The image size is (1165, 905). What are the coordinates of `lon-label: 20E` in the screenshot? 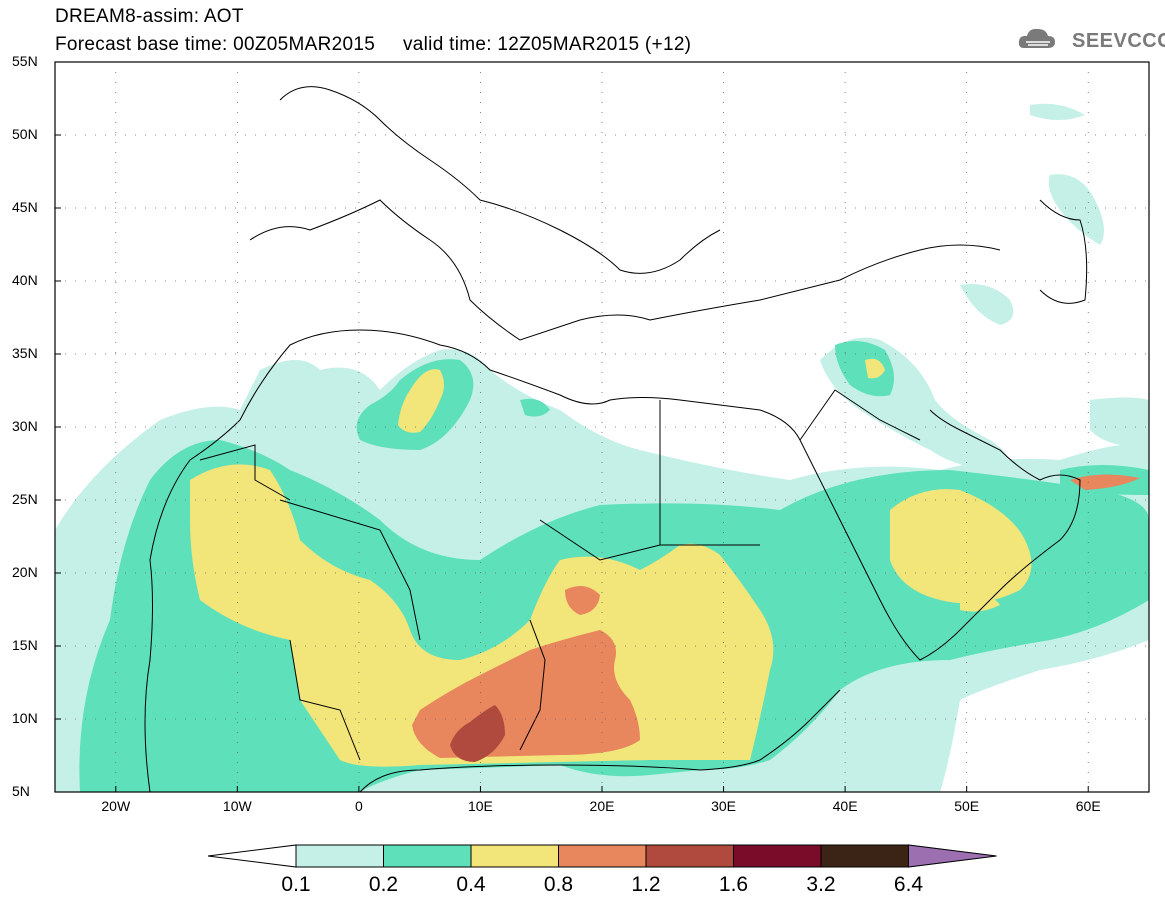 It's located at (602, 806).